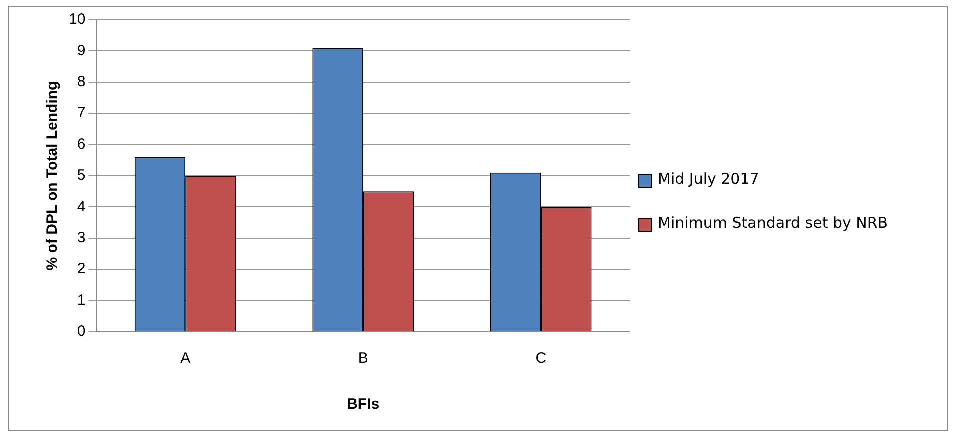 The width and height of the screenshot is (957, 437). What do you see at coordinates (81, 238) in the screenshot?
I see `y-tick-label: 3` at bounding box center [81, 238].